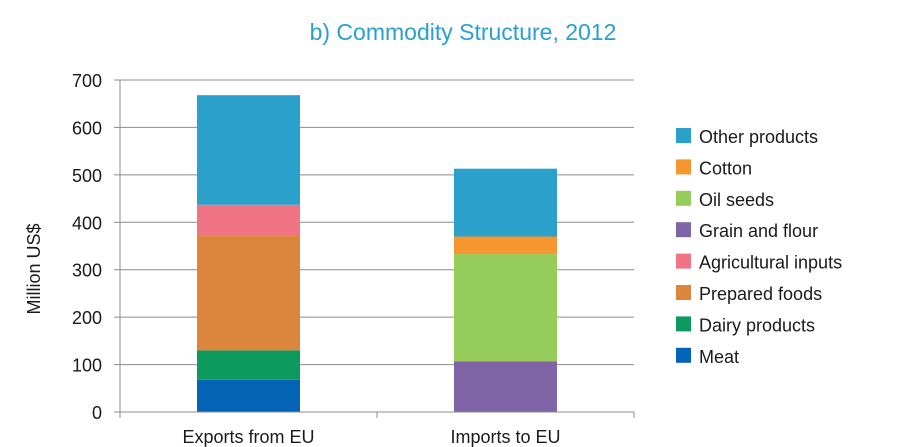  What do you see at coordinates (248, 395) in the screenshot?
I see `bar-segment-meat` at bounding box center [248, 395].